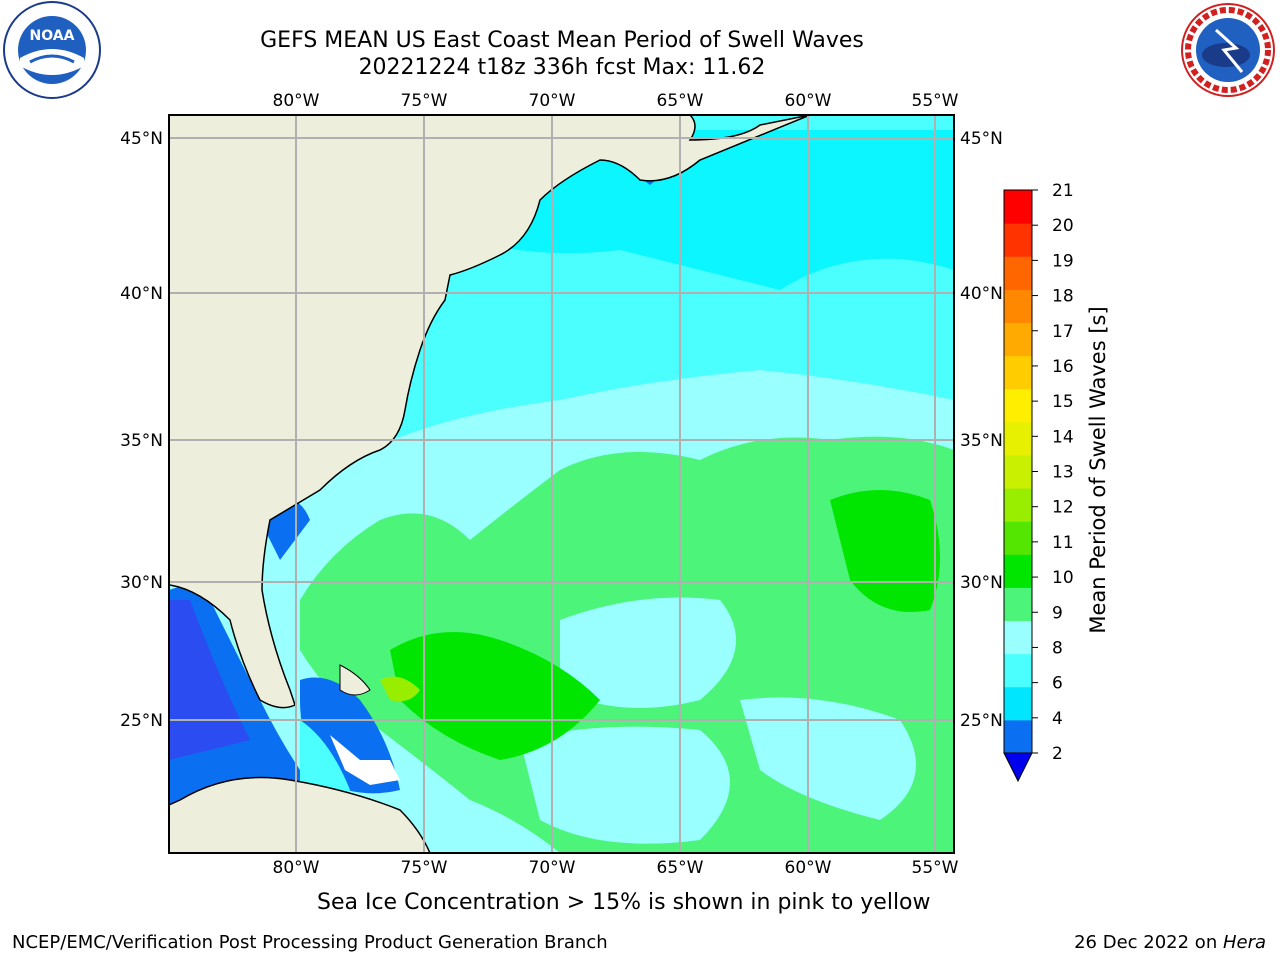 Image resolution: width=1280 pixels, height=960 pixels. What do you see at coordinates (1063, 437) in the screenshot?
I see `colorbar-tick-label: 14` at bounding box center [1063, 437].